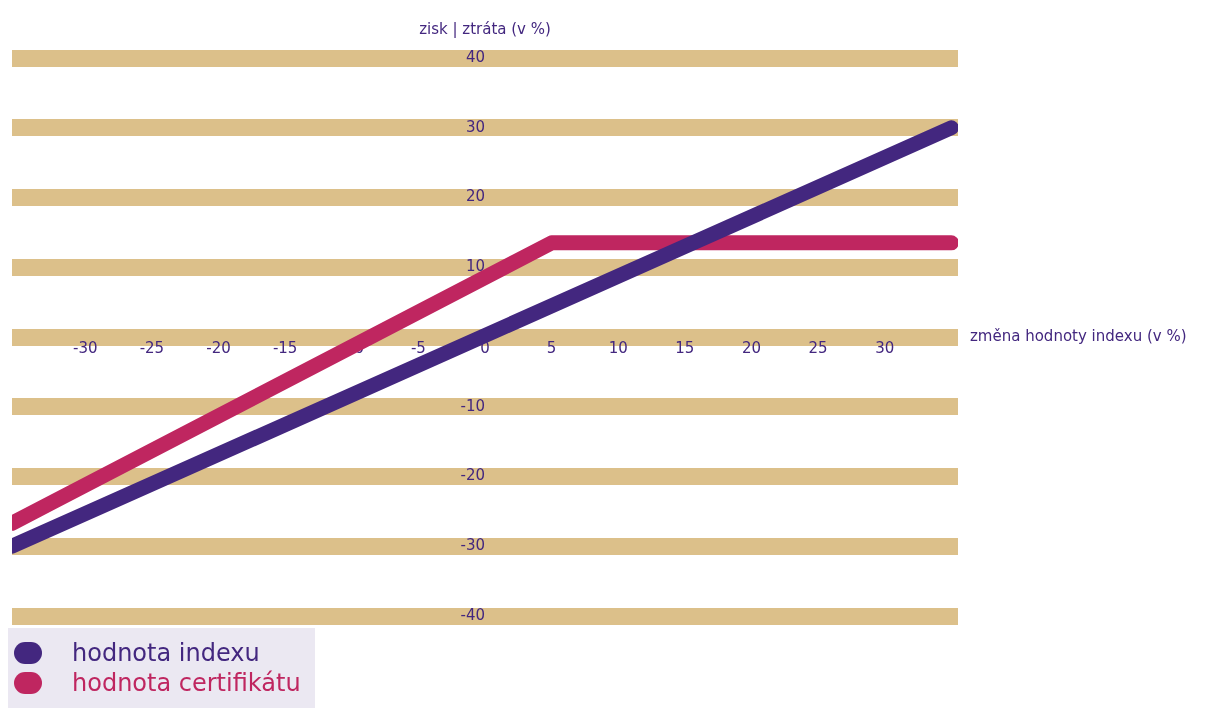  What do you see at coordinates (418, 347) in the screenshot?
I see `x-tick-label: -5` at bounding box center [418, 347].